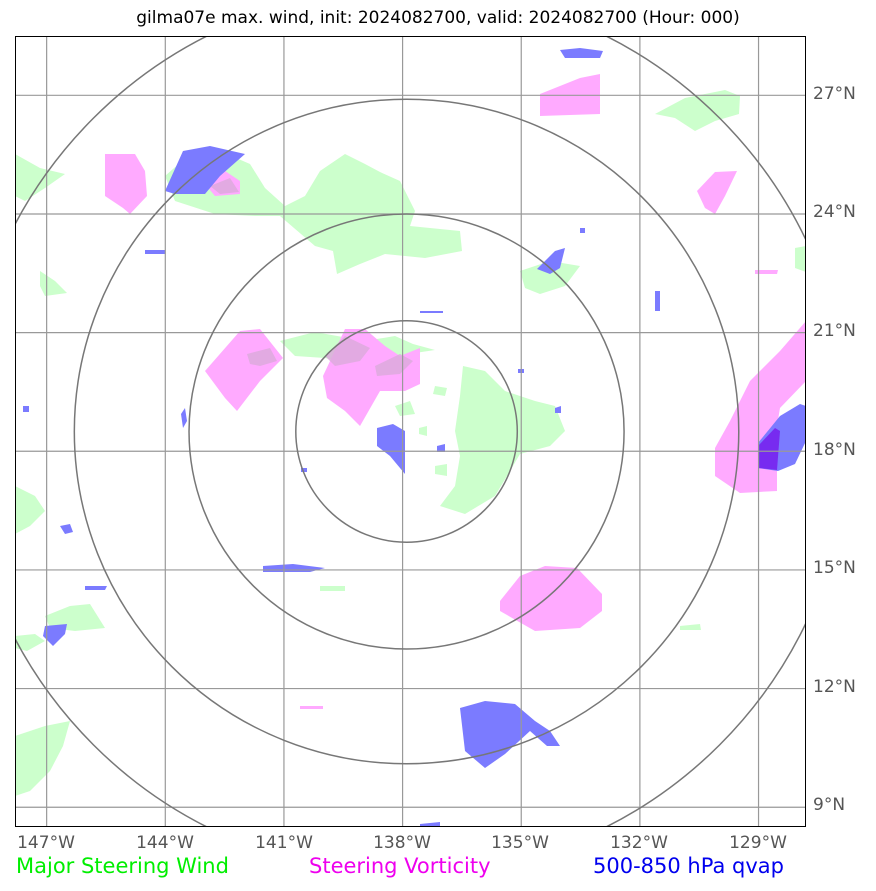 Image resolution: width=876 pixels, height=891 pixels. Describe the element at coordinates (834, 94) in the screenshot. I see `lat-label: 27°N` at that location.